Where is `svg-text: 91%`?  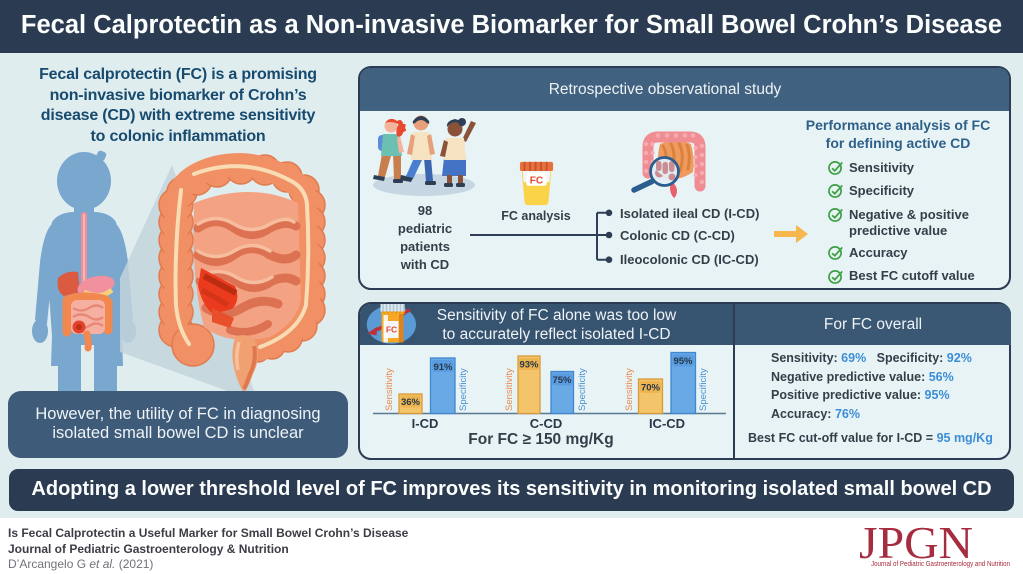
svg-text: 91% is located at coordinates (443, 367).